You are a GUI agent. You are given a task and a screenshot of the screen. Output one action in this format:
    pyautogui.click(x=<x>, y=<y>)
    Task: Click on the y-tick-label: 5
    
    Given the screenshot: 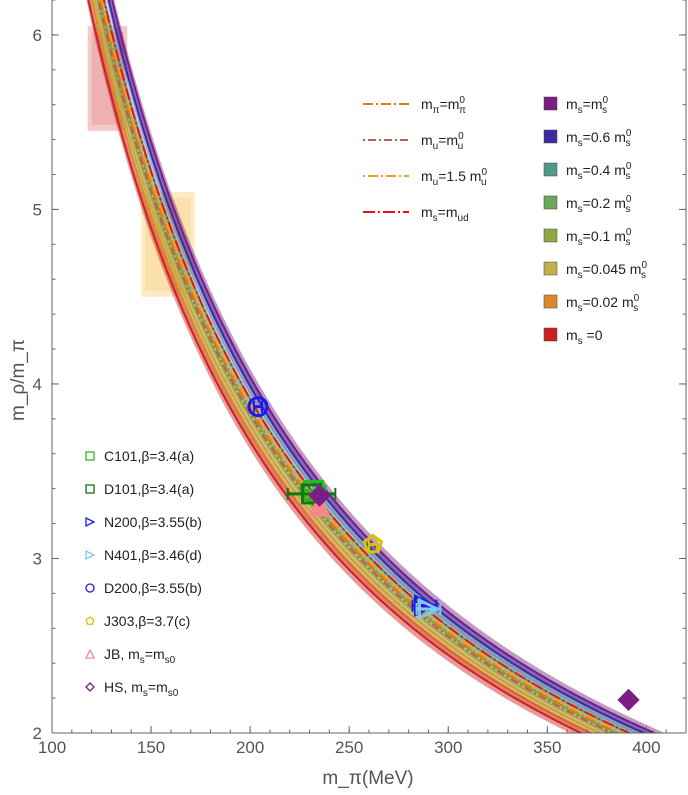 What is the action you would take?
    pyautogui.click(x=37, y=209)
    